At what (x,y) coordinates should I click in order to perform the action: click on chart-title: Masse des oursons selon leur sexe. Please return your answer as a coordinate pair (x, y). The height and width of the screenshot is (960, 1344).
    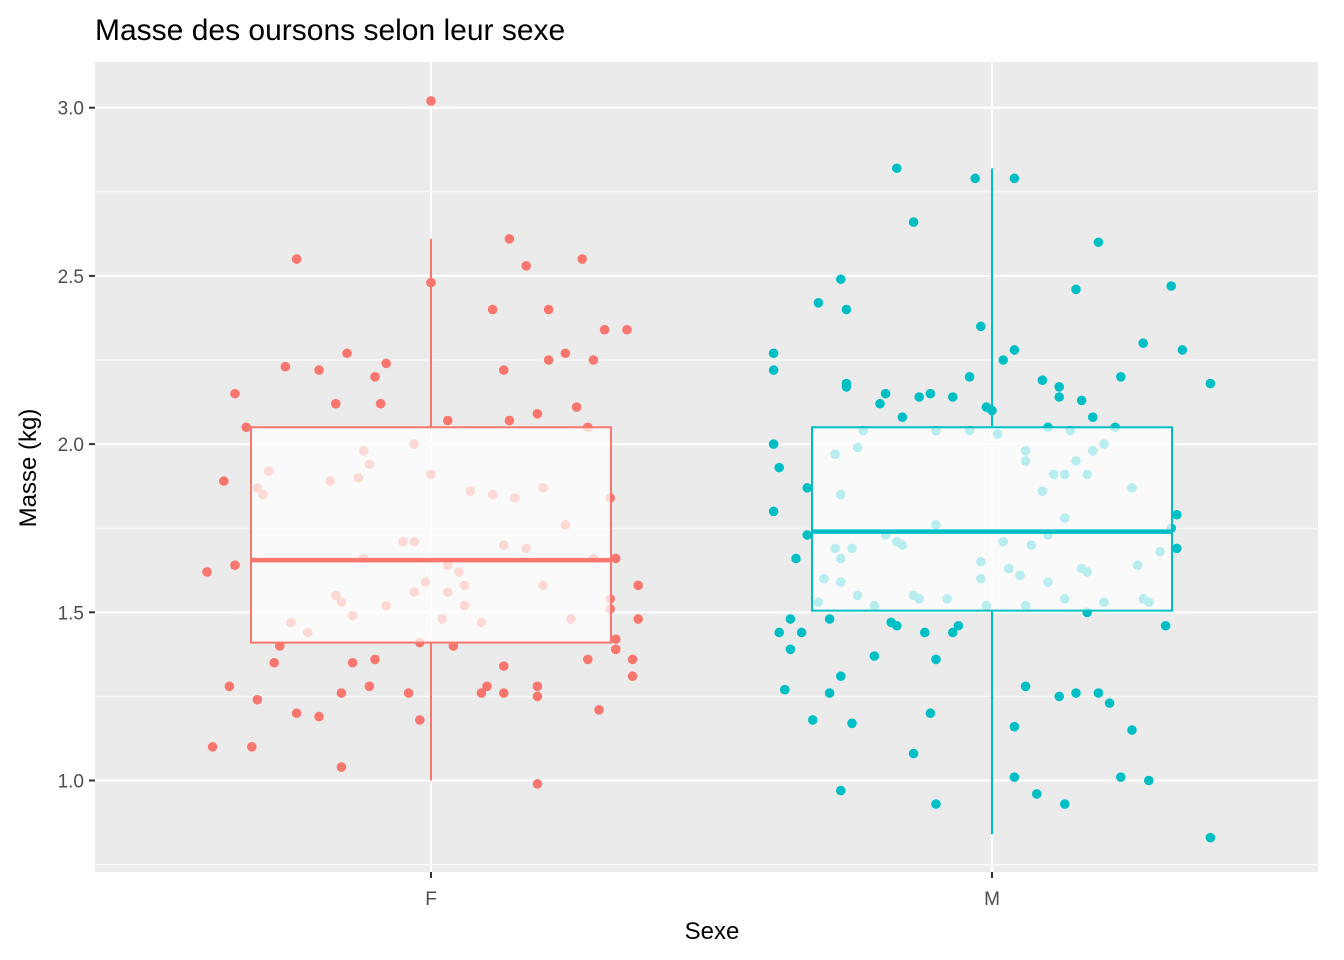
    Looking at the image, I should click on (330, 30).